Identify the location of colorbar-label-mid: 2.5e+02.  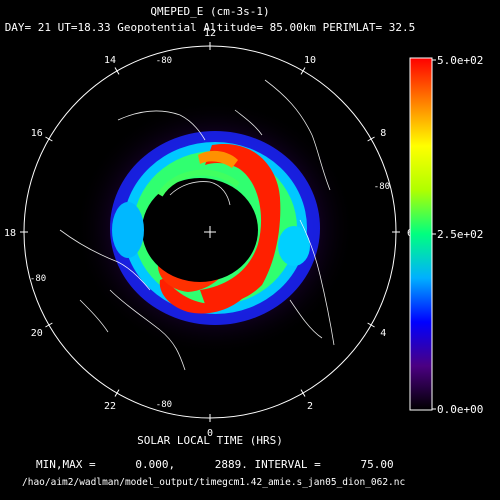
(460, 234).